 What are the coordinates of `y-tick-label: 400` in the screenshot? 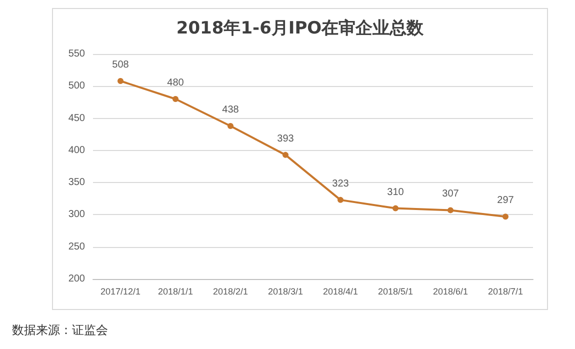 It's located at (77, 150).